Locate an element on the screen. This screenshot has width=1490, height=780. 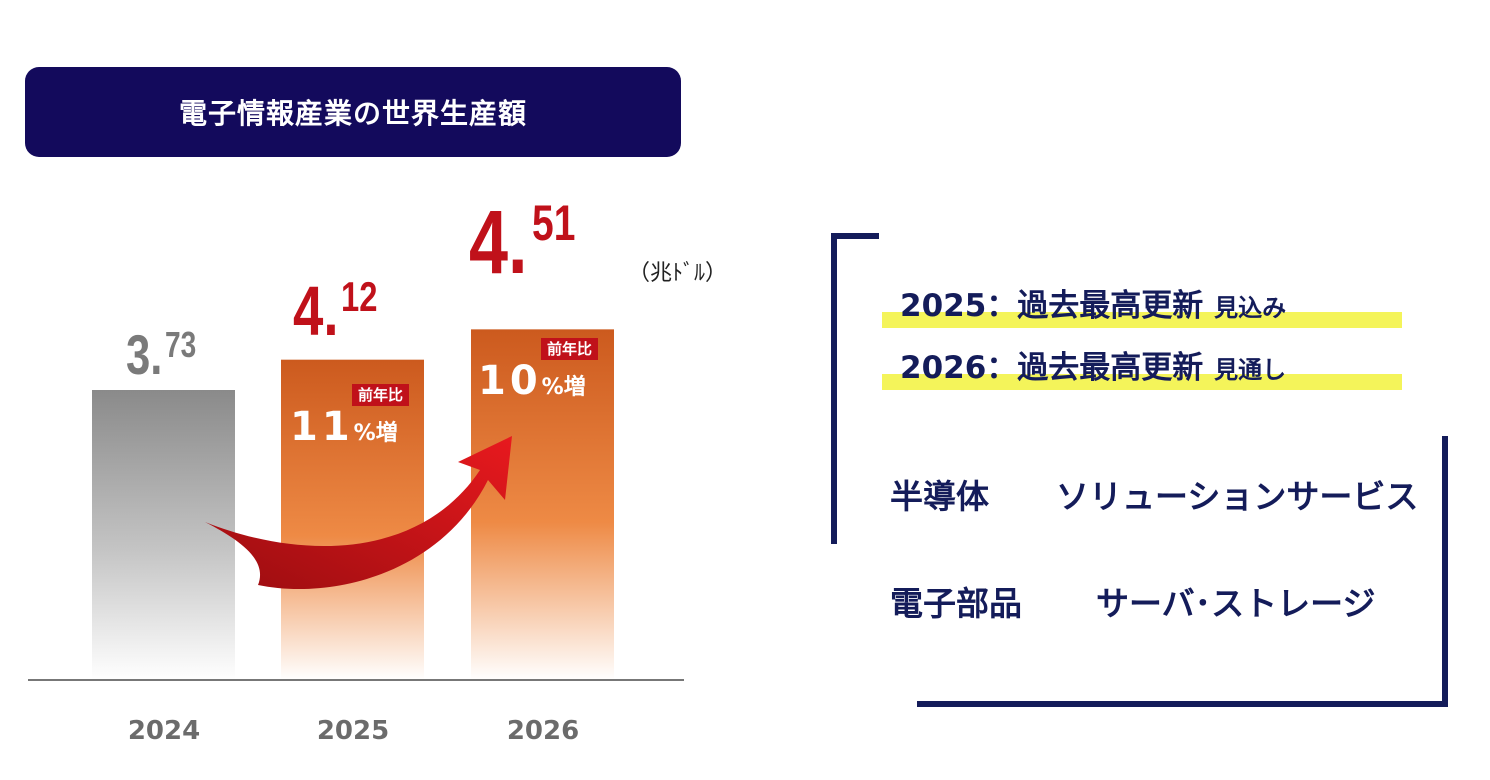
x-tick-label-2024: 2024 is located at coordinates (164, 731).